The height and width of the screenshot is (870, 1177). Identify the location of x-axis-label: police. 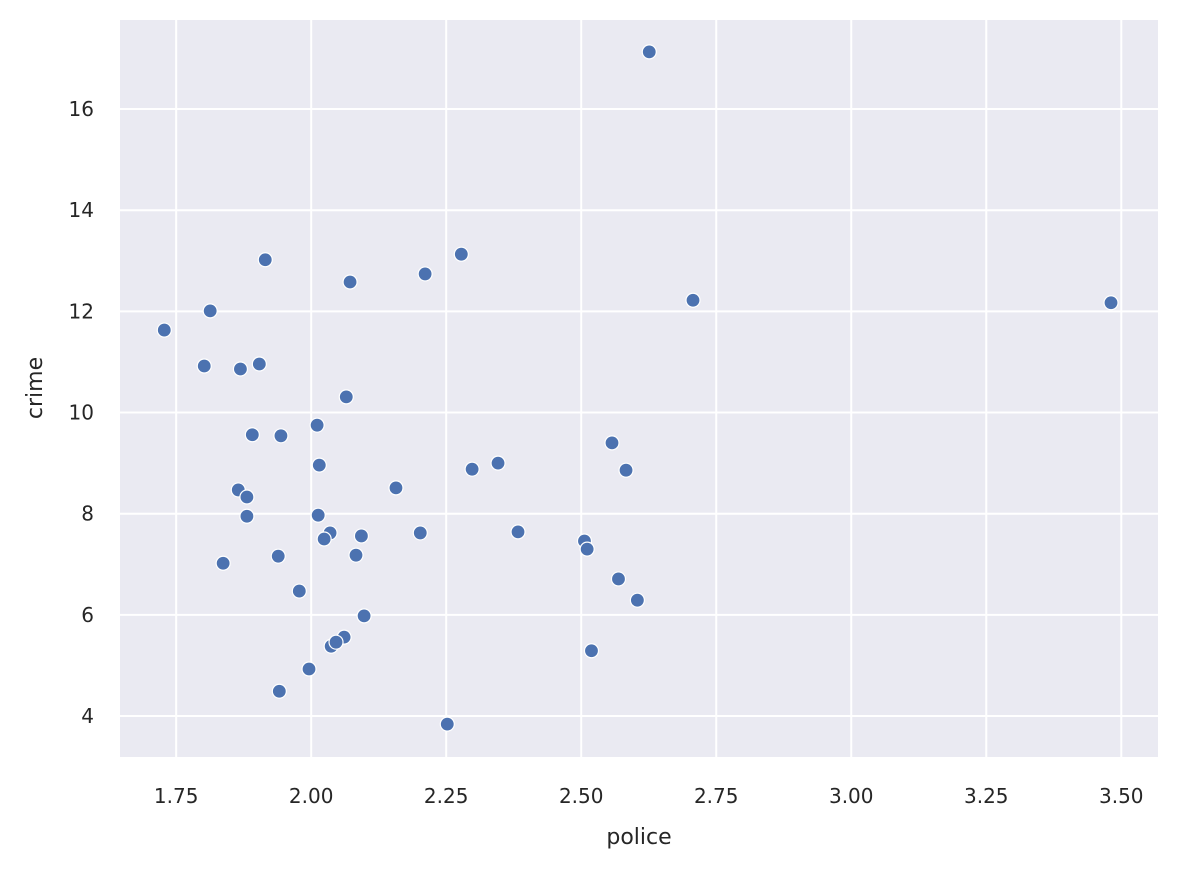
(638, 837).